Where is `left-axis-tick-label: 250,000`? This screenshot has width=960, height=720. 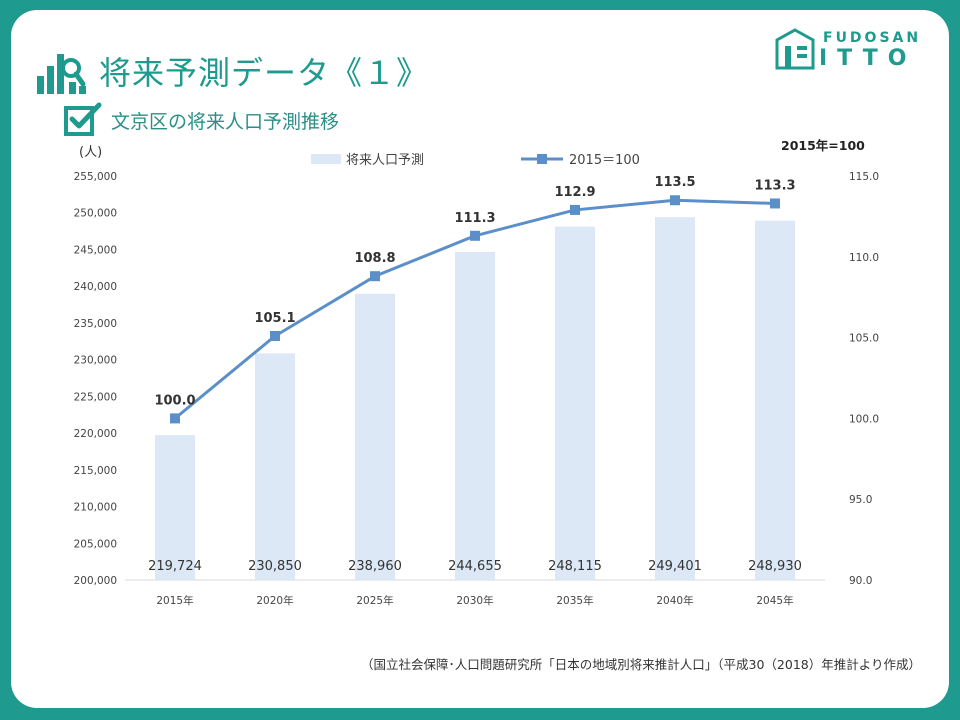
left-axis-tick-label: 250,000 is located at coordinates (95, 214).